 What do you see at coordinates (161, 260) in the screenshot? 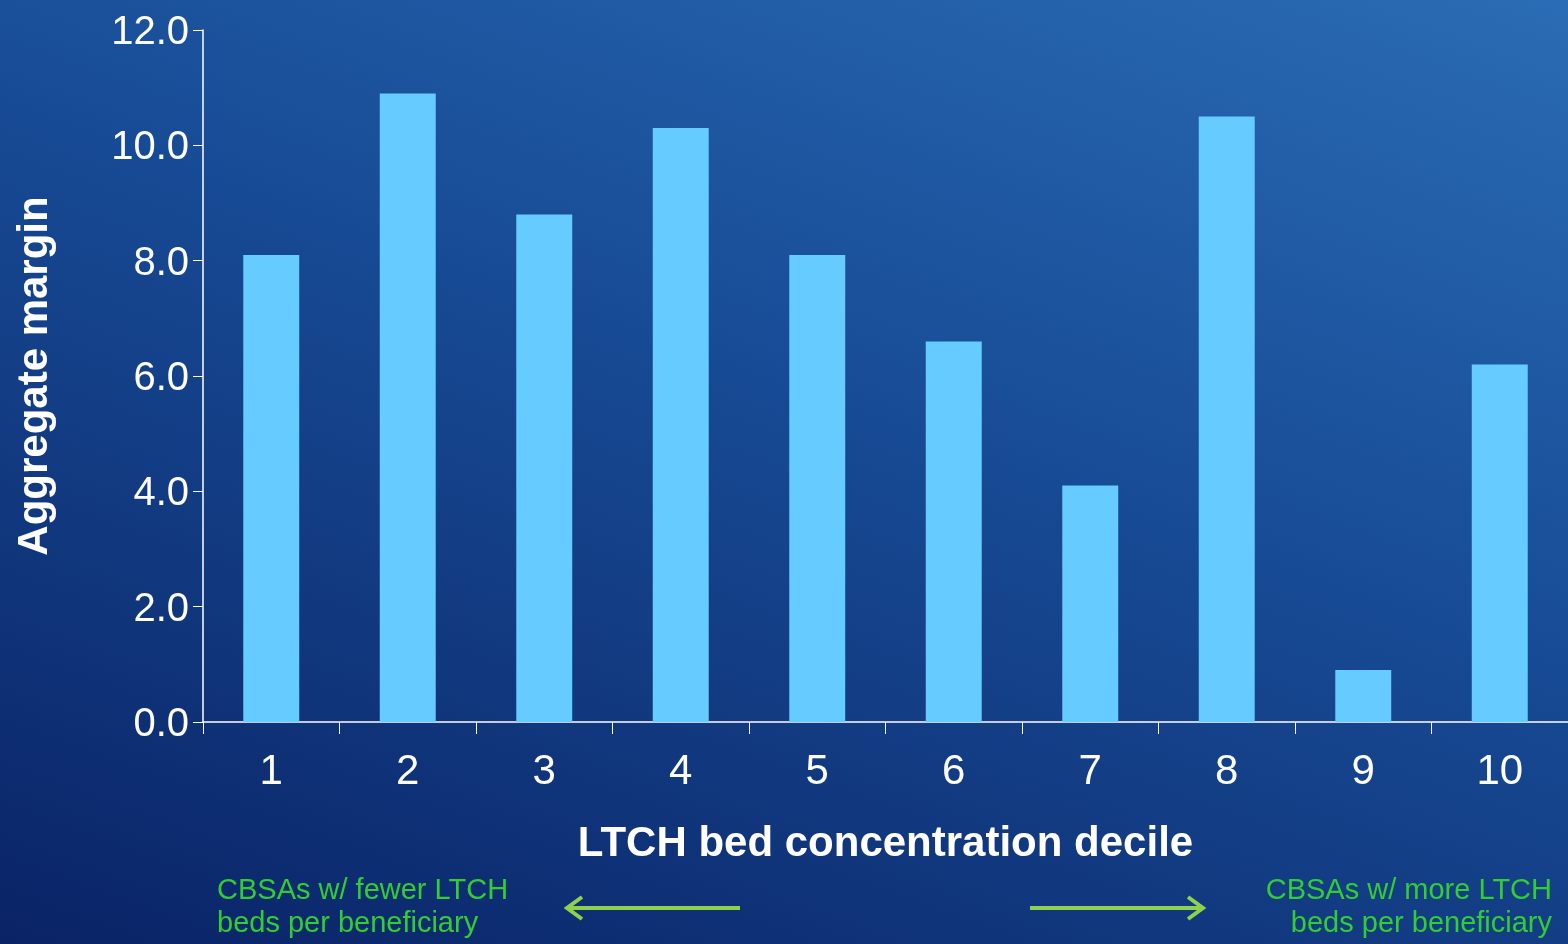
I see `y-tick-label: 8.0` at bounding box center [161, 260].